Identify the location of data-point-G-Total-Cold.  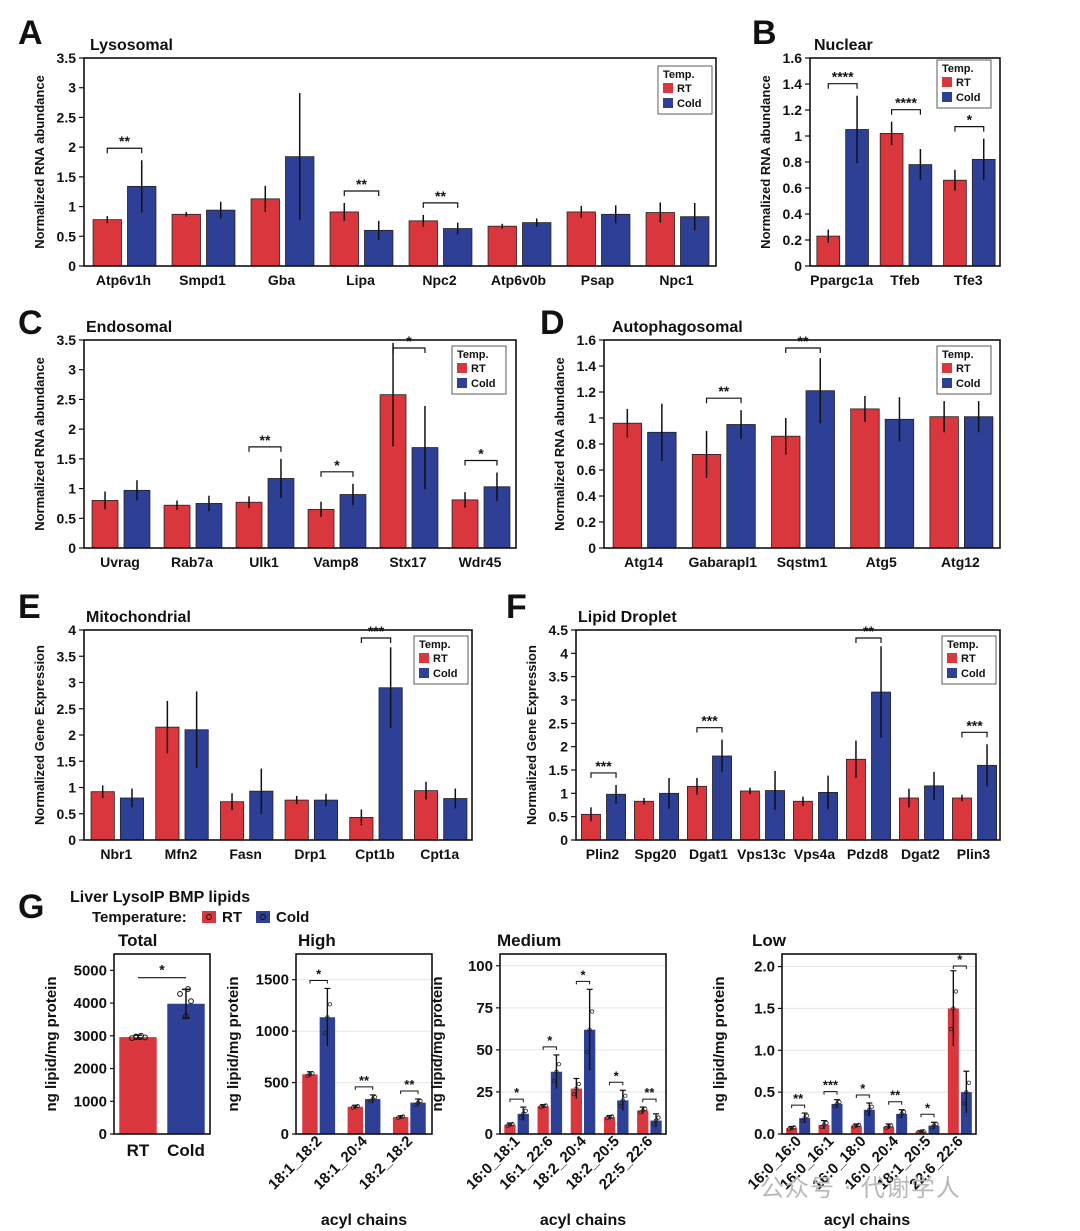
(180, 994).